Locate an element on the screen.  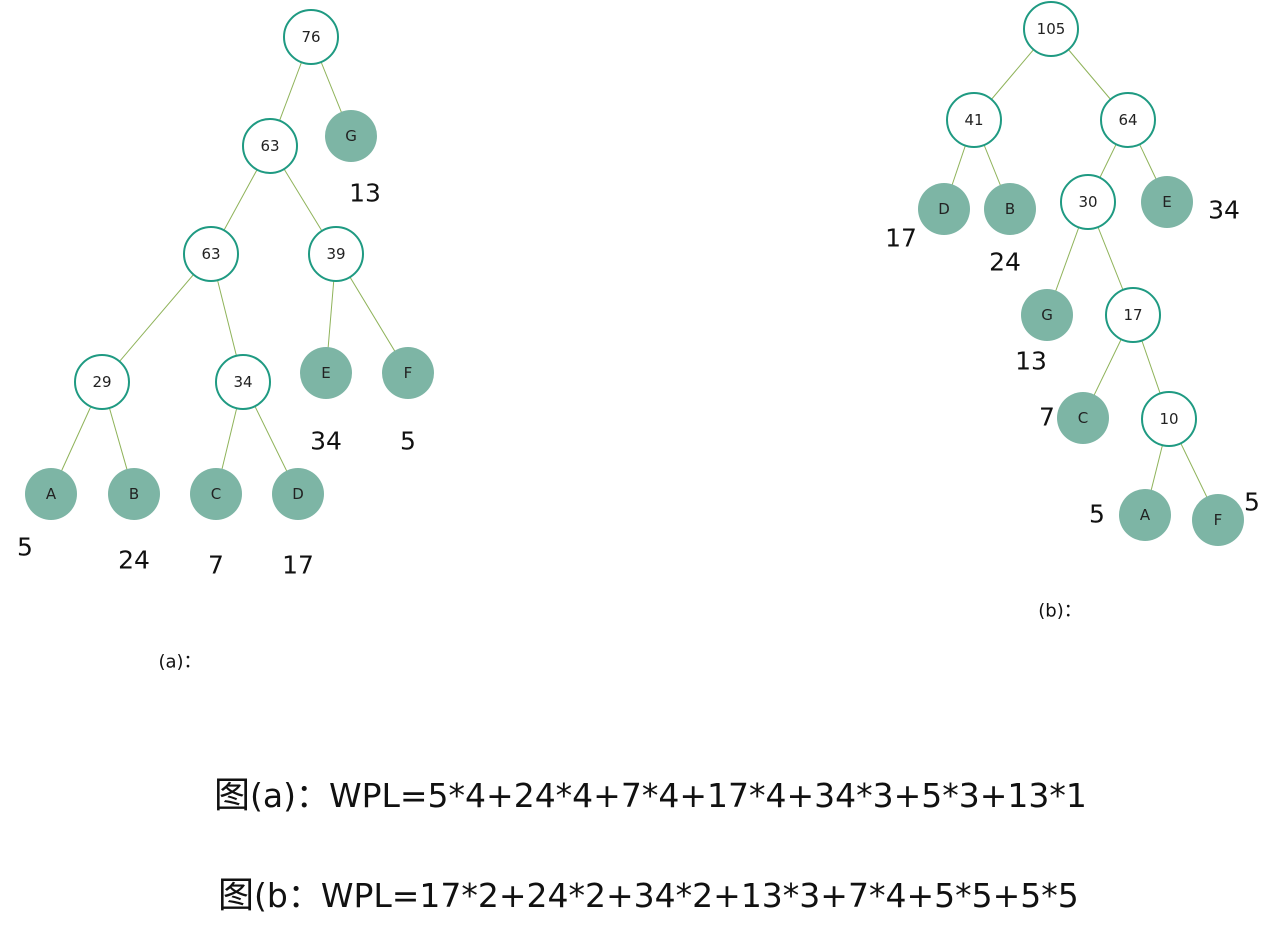
node-label: 17 is located at coordinates (1132, 315).